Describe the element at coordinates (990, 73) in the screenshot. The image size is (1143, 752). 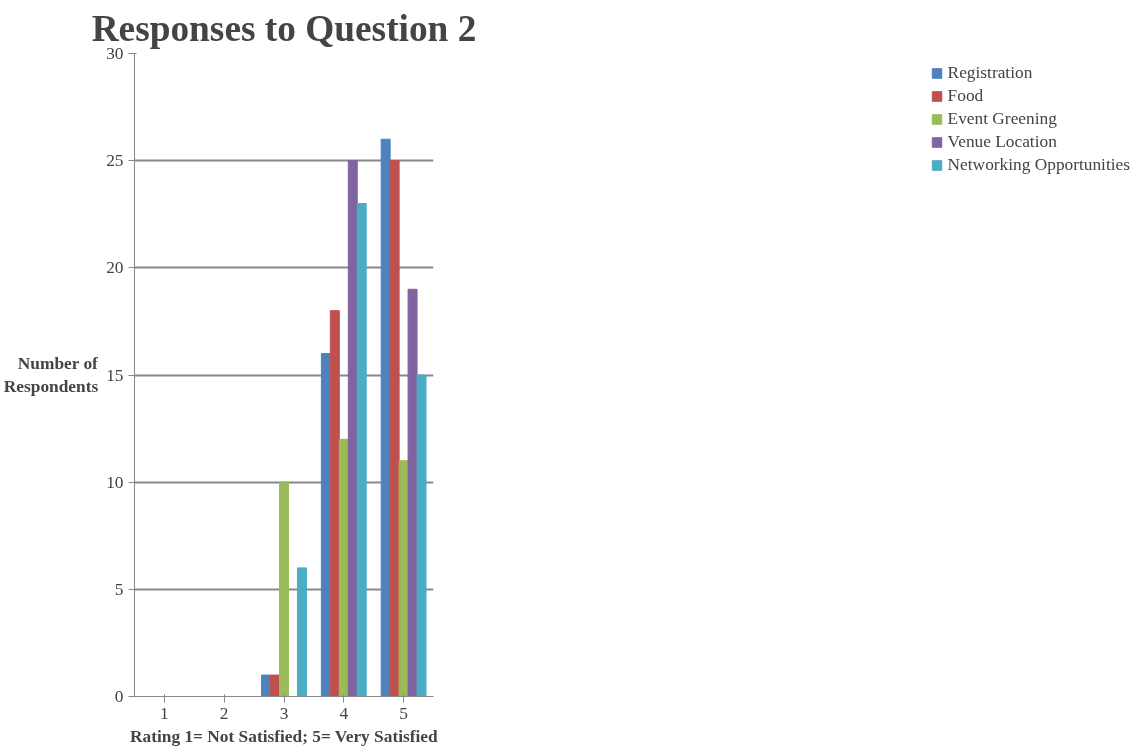
I see `legend-label: Registration` at that location.